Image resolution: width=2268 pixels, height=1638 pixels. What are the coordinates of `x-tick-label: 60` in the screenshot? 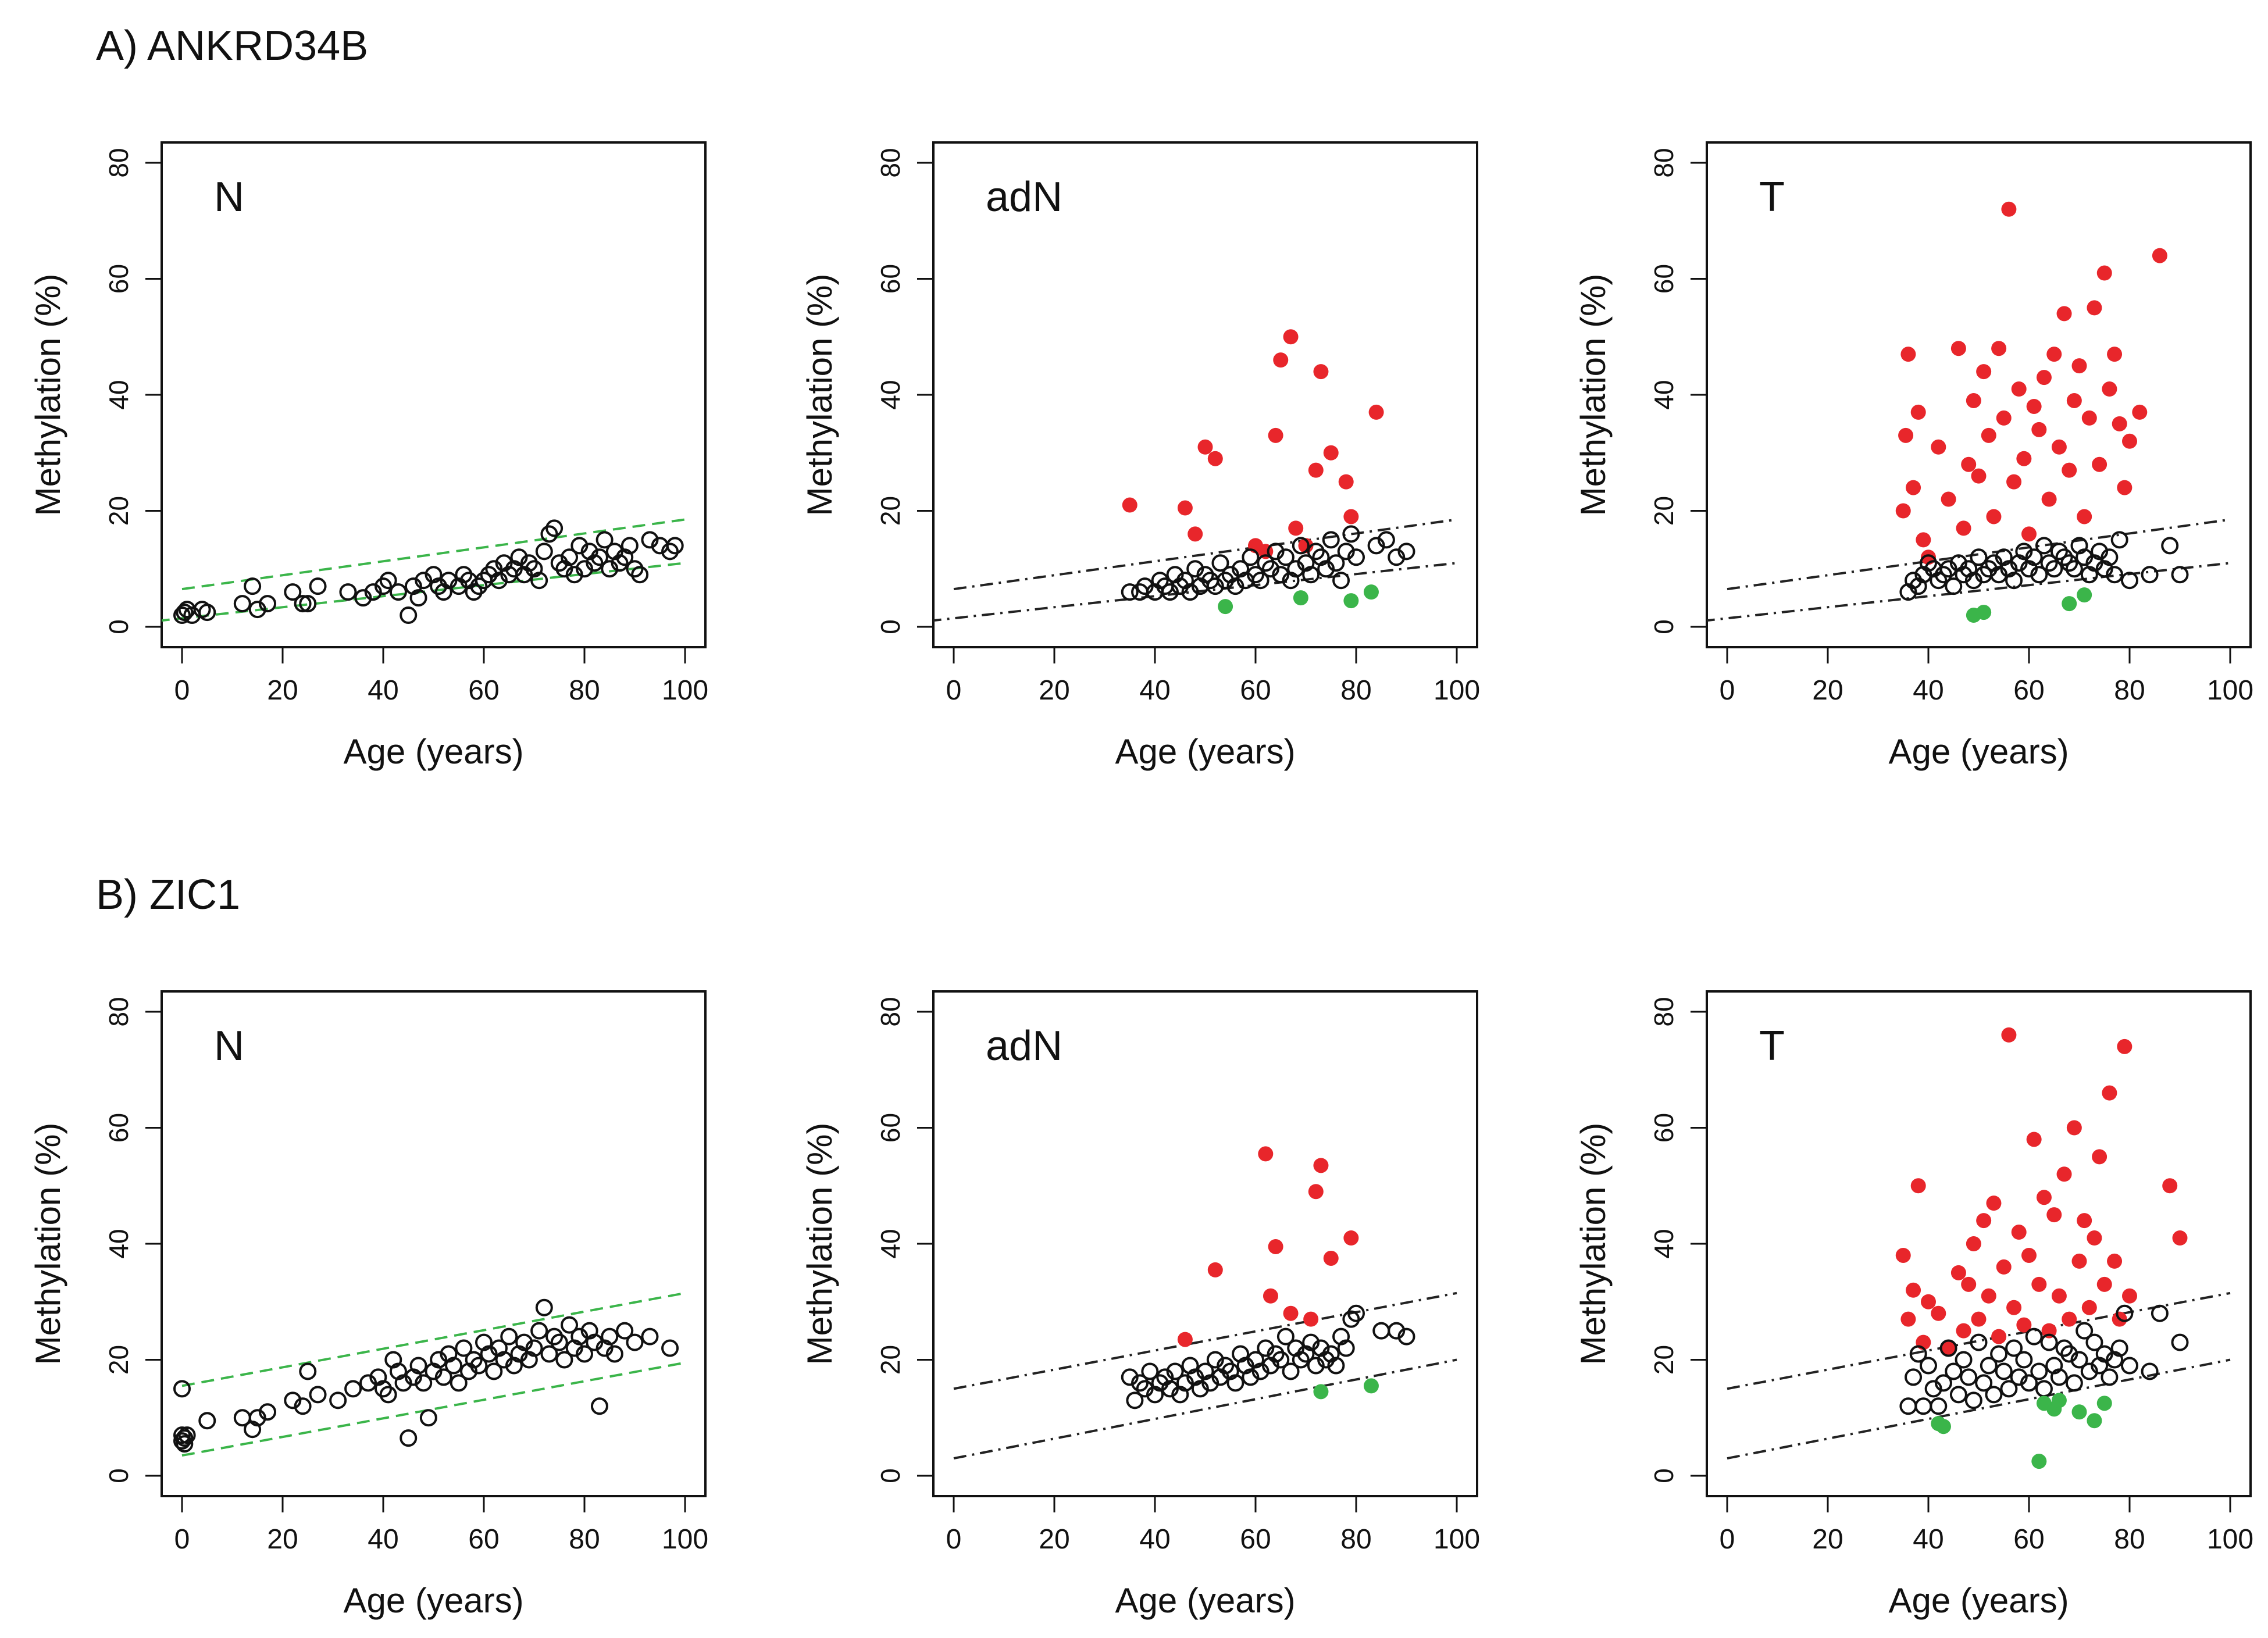 It's located at (483, 691).